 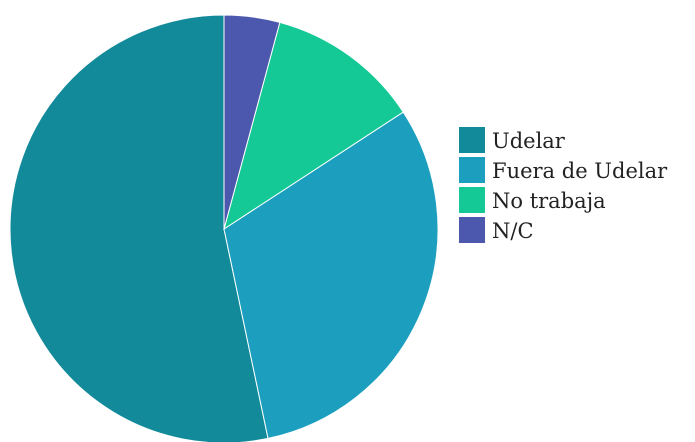 I want to click on legend-label: Fuera de Udelar, so click(x=580, y=171).